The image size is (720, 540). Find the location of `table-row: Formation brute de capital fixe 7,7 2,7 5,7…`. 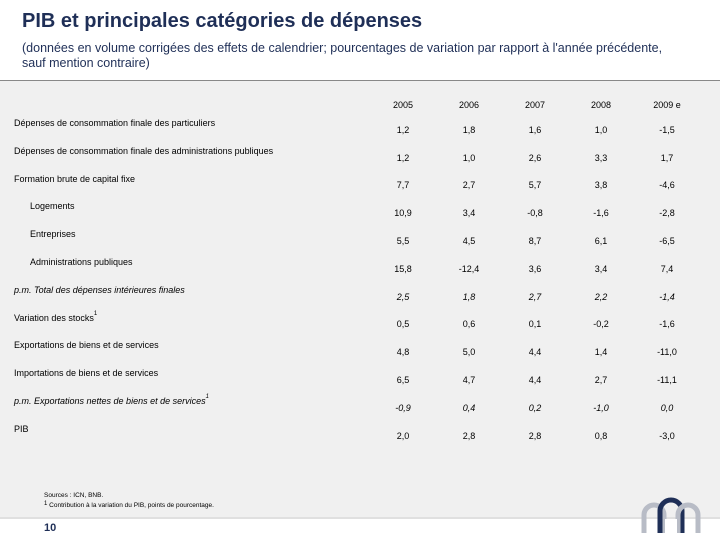

table-row: Formation brute de capital fixe 7,7 2,7 5,7… is located at coordinates (357, 186).